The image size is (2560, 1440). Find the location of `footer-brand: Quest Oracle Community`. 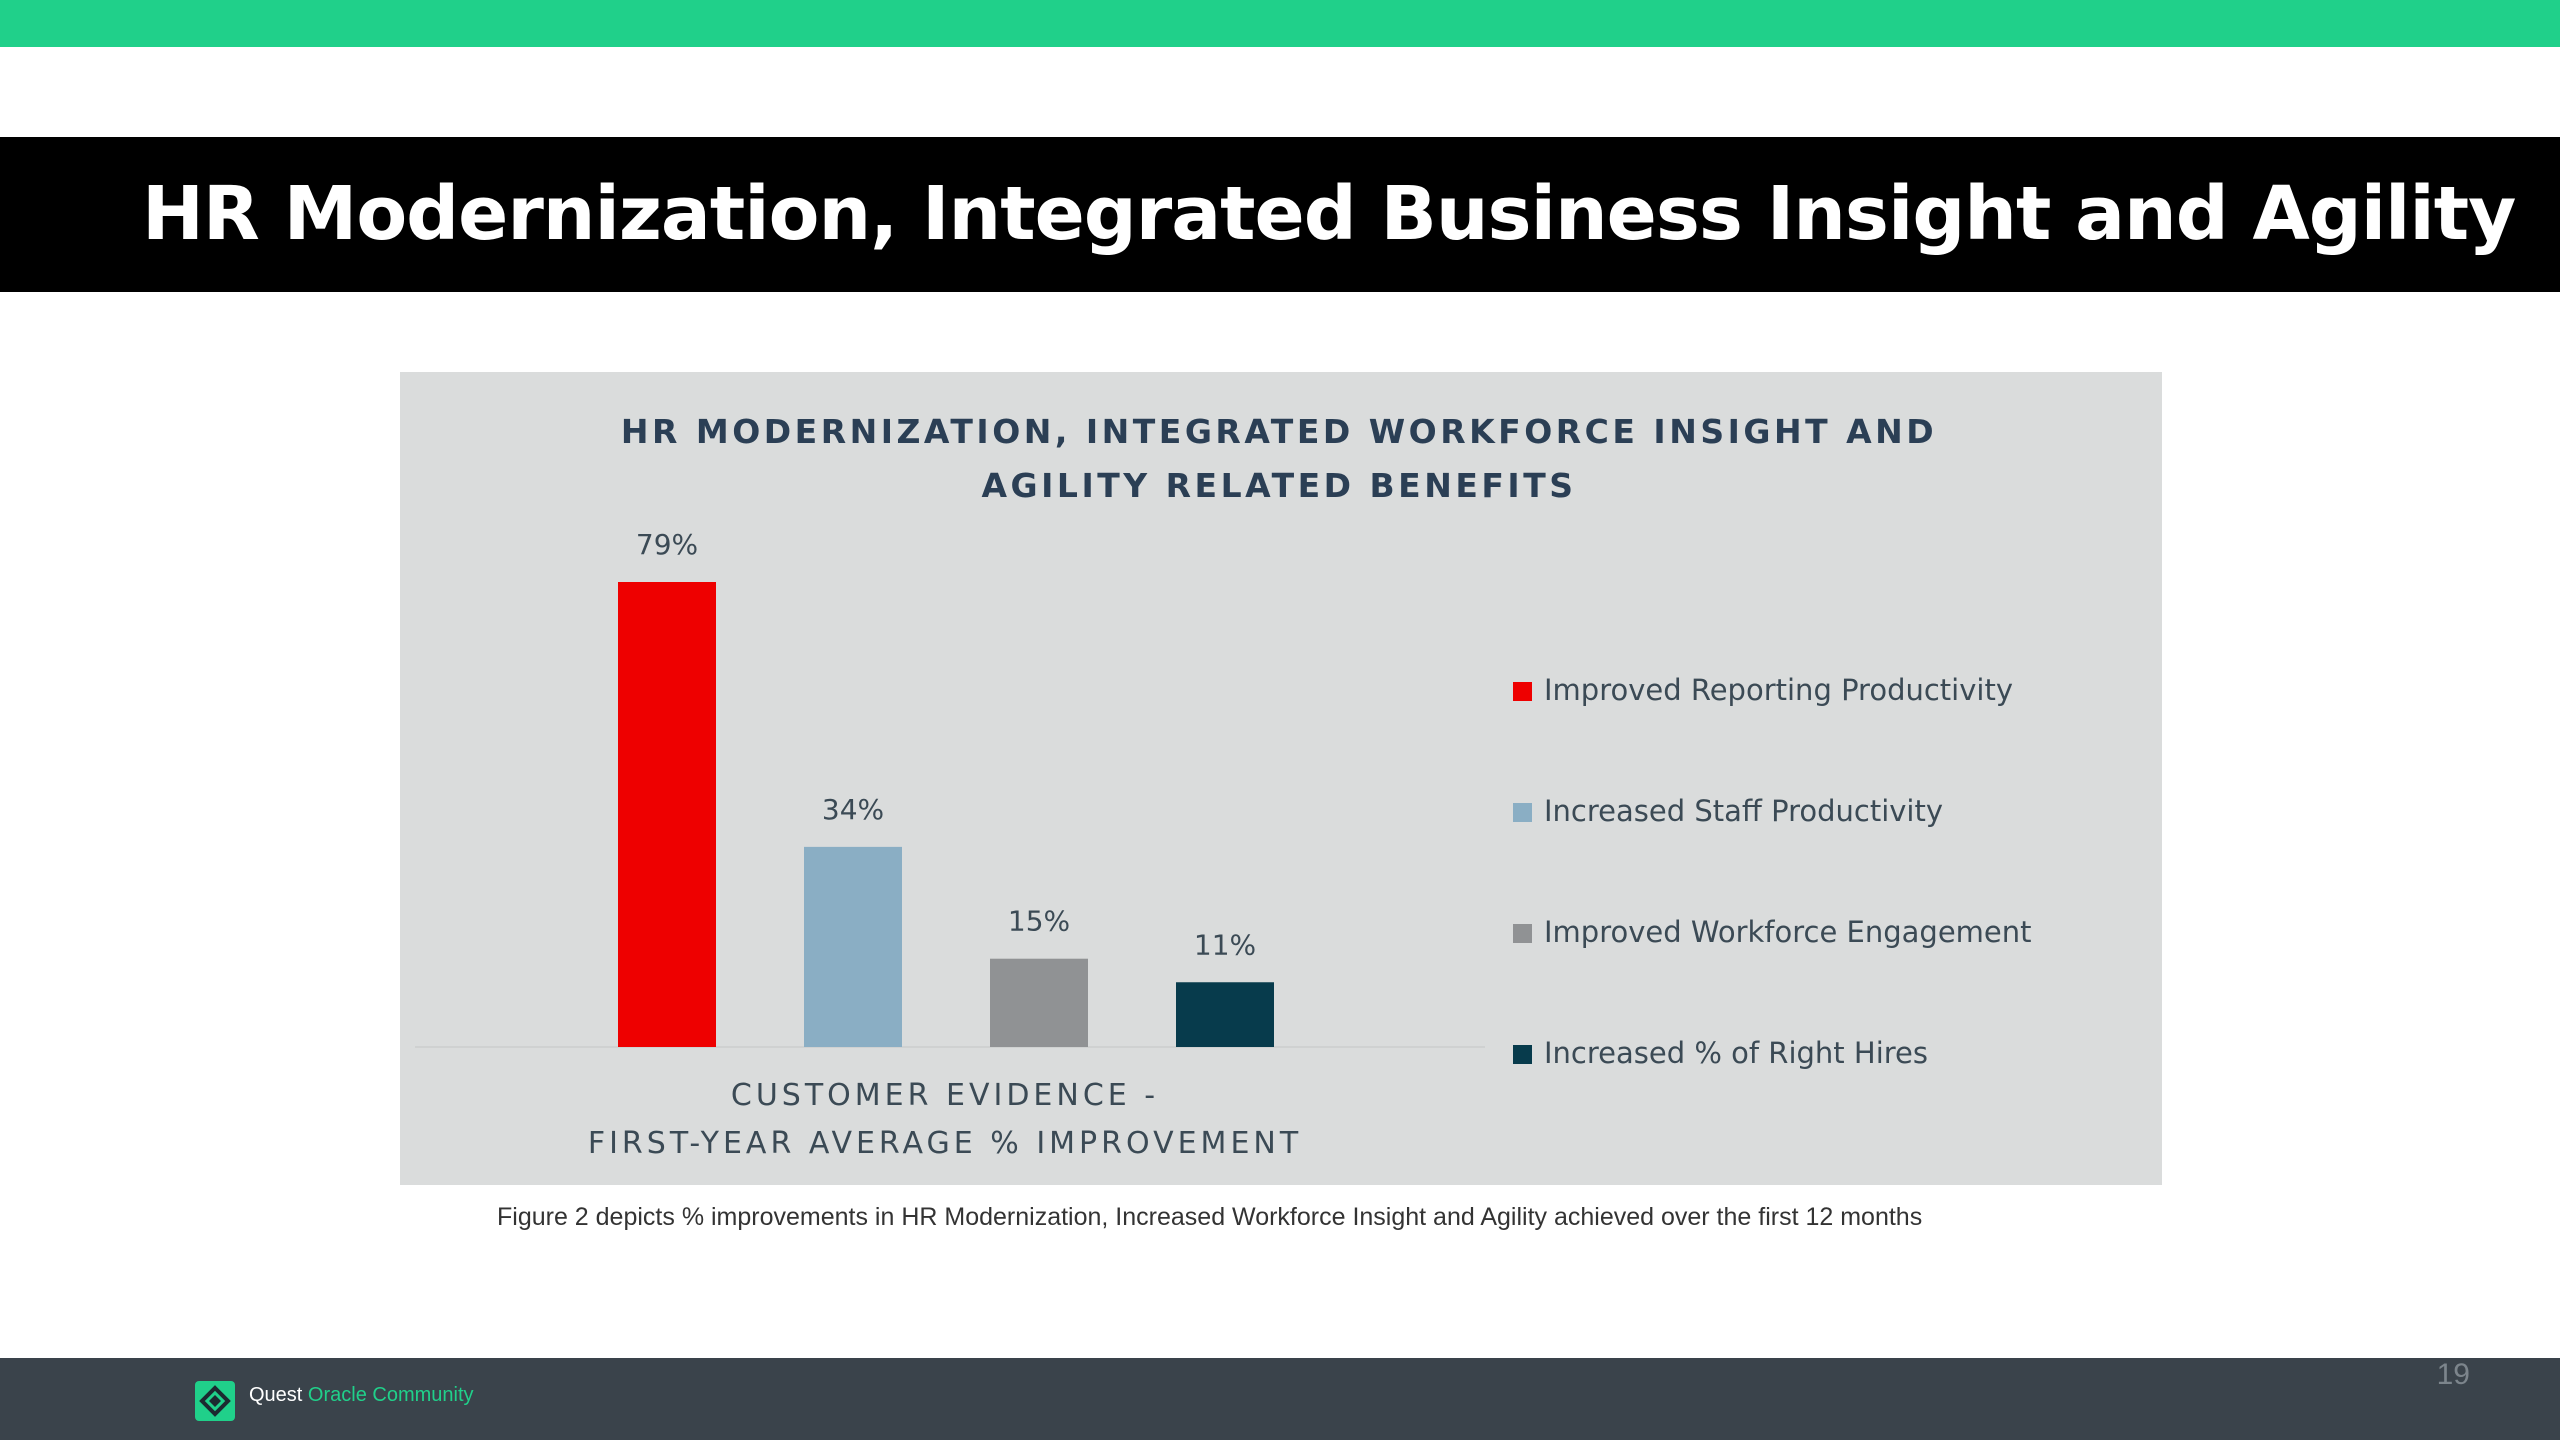

footer-brand: Quest Oracle Community is located at coordinates (361, 1395).